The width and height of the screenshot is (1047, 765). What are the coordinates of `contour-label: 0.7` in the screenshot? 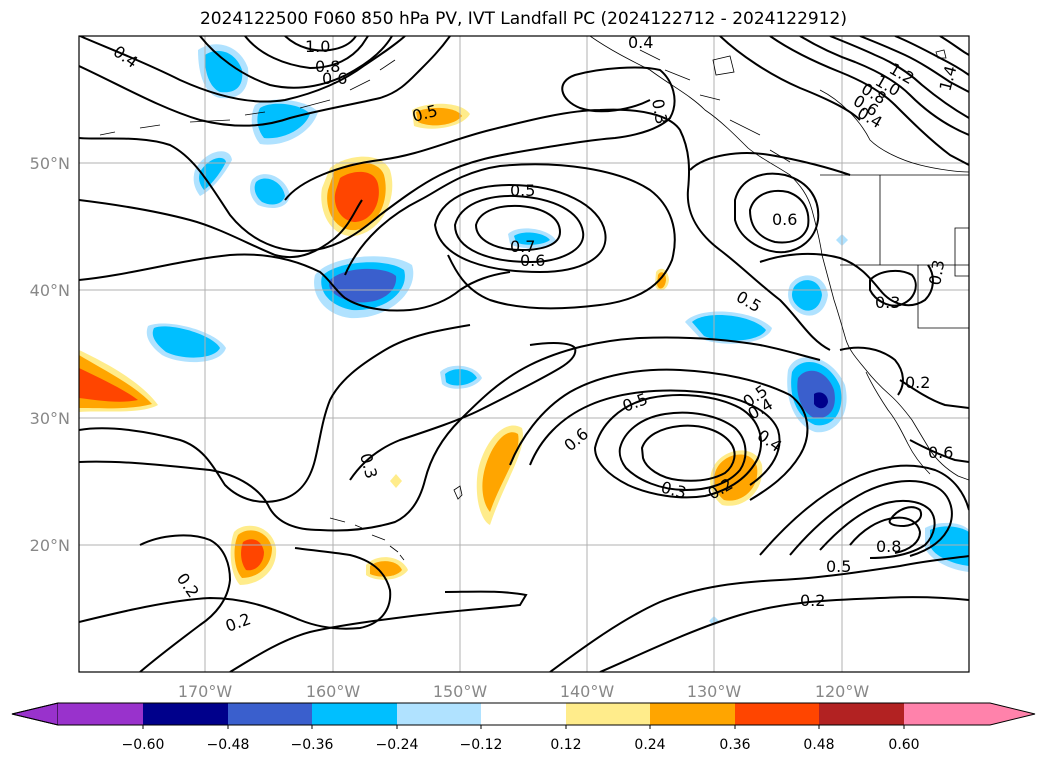 It's located at (522, 246).